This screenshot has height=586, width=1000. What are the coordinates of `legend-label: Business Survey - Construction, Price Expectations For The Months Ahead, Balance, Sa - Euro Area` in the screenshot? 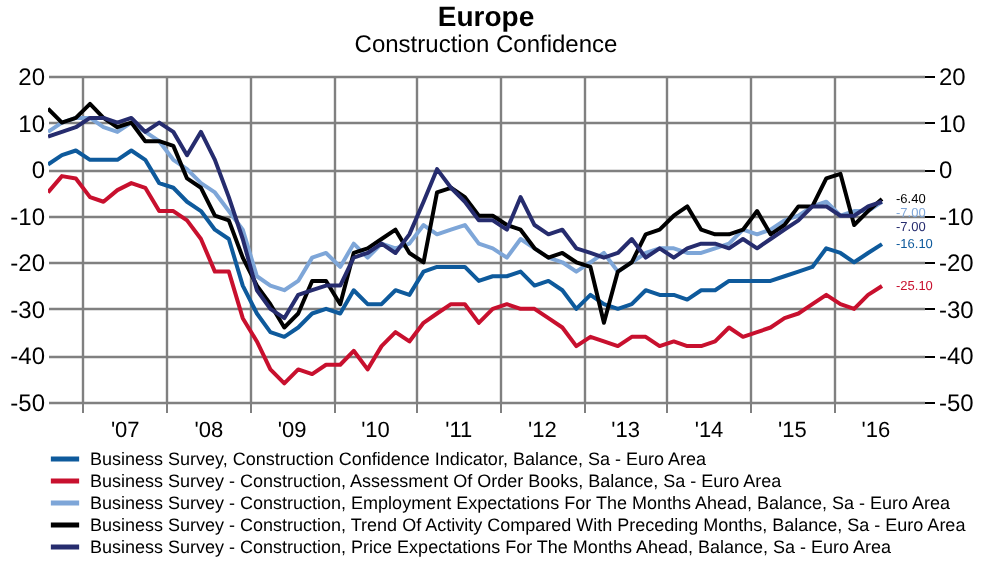 It's located at (491, 547).